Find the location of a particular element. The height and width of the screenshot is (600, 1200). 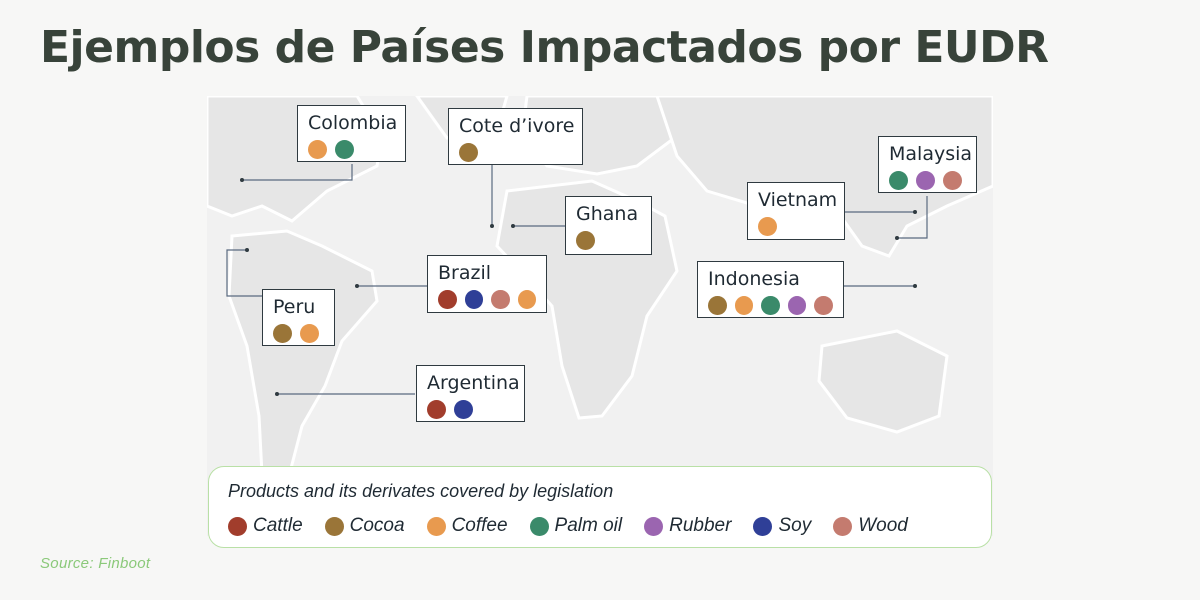

country-box-ghana: Ghana is located at coordinates (608, 225).